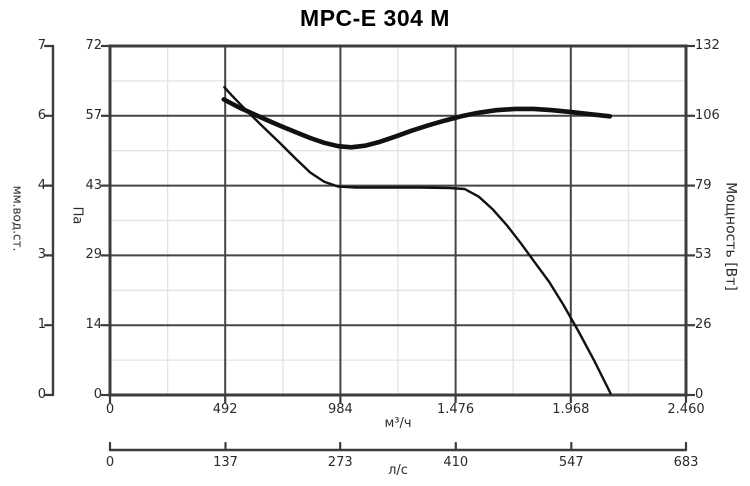  What do you see at coordinates (41, 185) in the screenshot?
I see `mm-water-tick-label: 4` at bounding box center [41, 185].